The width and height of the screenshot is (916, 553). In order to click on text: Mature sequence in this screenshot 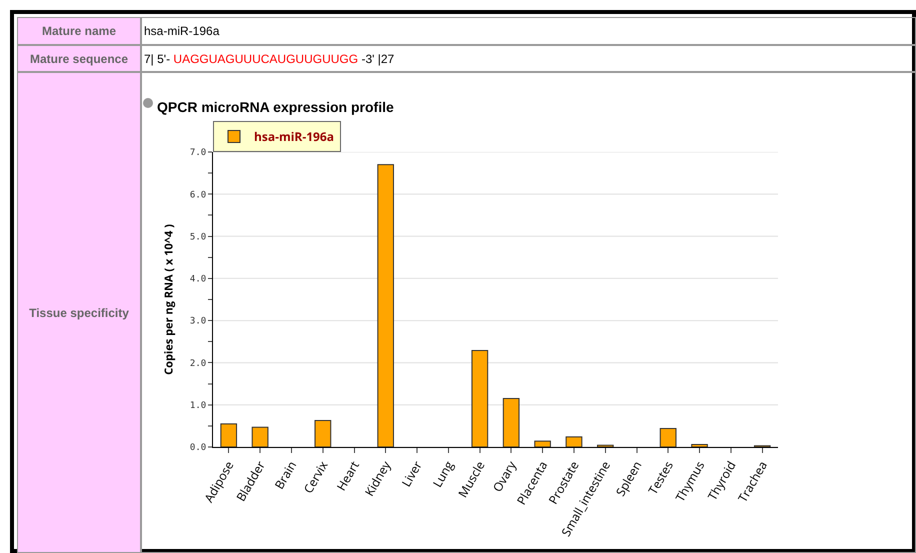, I will do `click(79, 59)`.